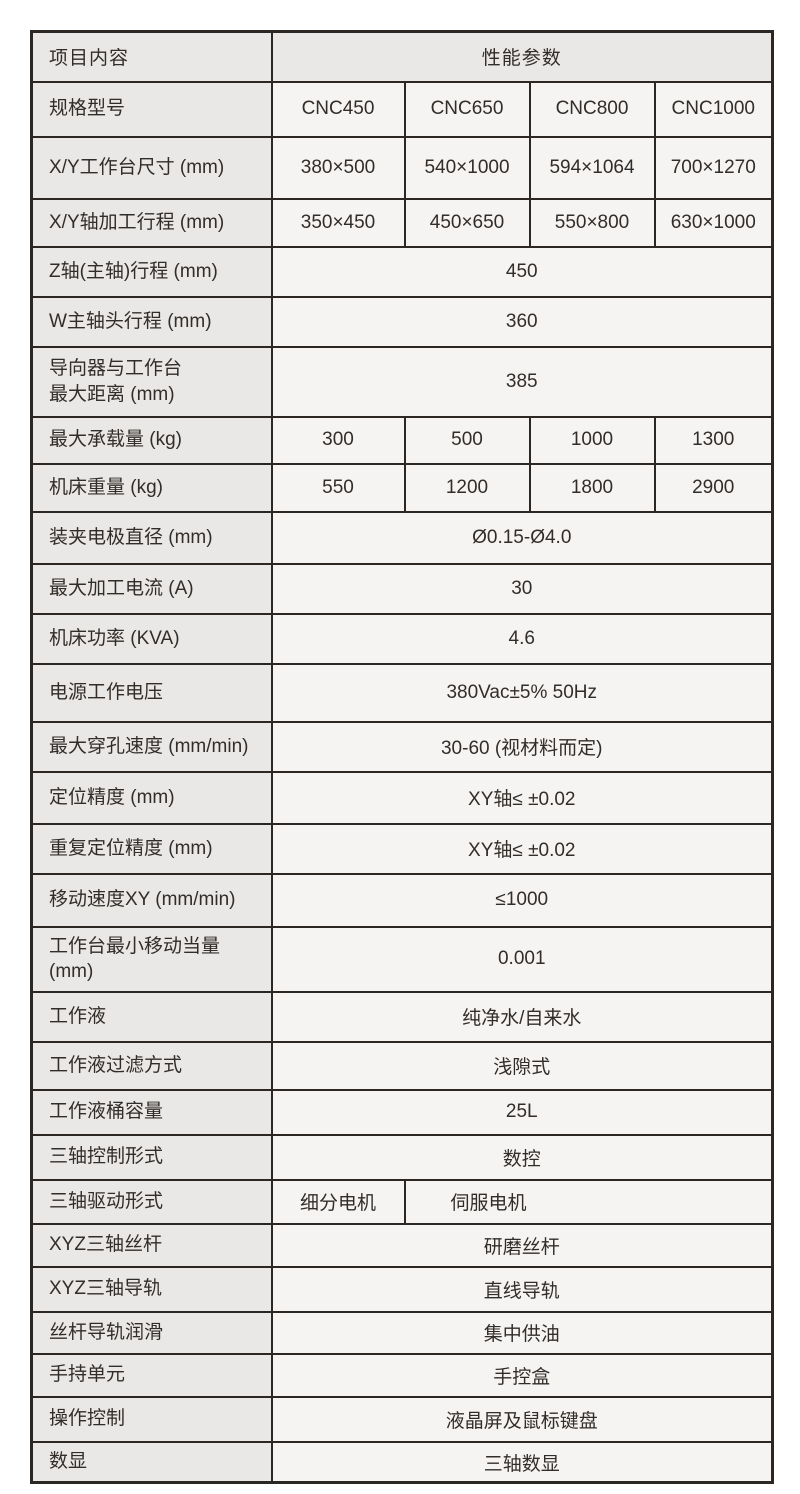 Image resolution: width=800 pixels, height=1494 pixels. What do you see at coordinates (522, 1289) in the screenshot?
I see `row-value: 直线导轨` at bounding box center [522, 1289].